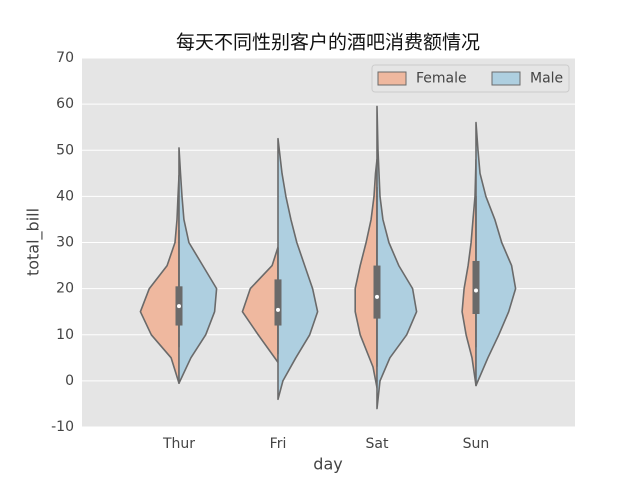 This screenshot has width=640, height=484. Describe the element at coordinates (476, 444) in the screenshot. I see `x-tick-label: Sun` at that location.